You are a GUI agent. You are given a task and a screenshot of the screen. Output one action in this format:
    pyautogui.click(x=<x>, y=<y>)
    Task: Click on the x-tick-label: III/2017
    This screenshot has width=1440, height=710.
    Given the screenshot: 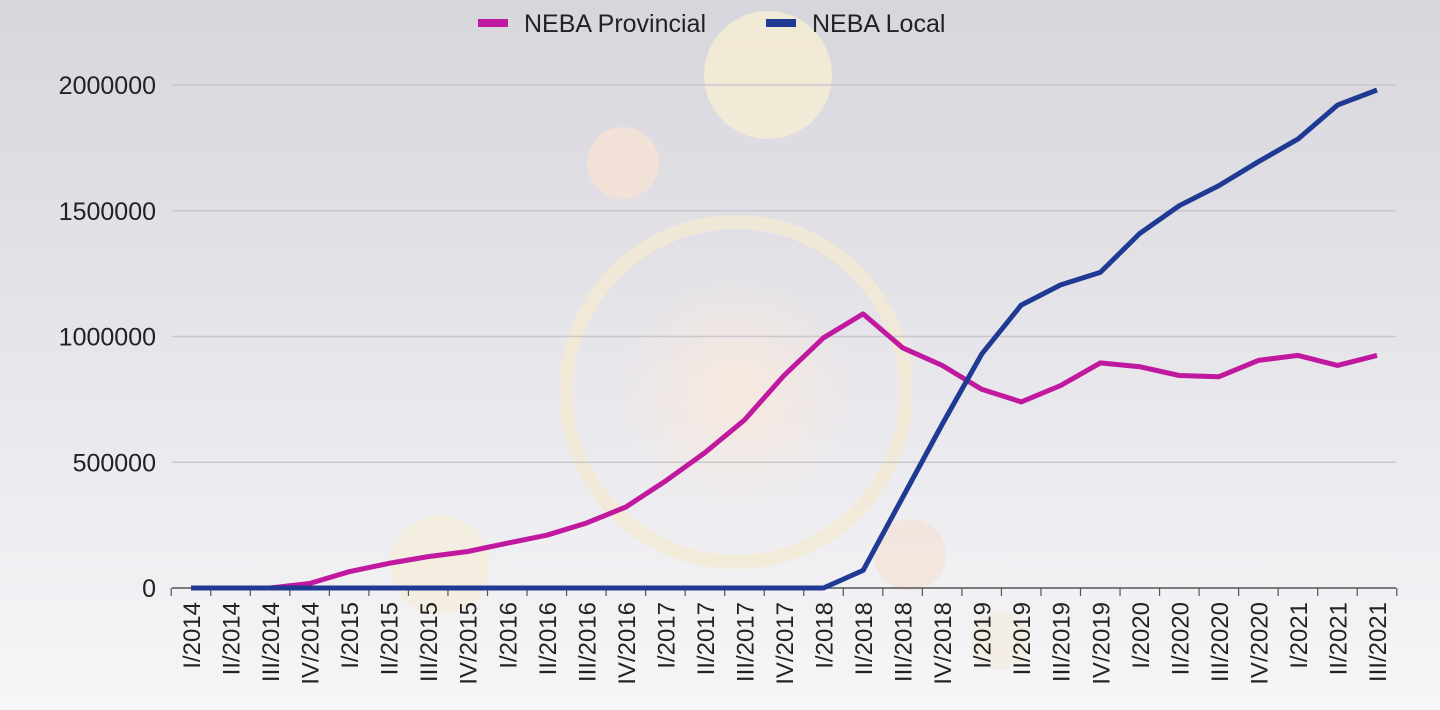 What is the action you would take?
    pyautogui.click(x=745, y=642)
    